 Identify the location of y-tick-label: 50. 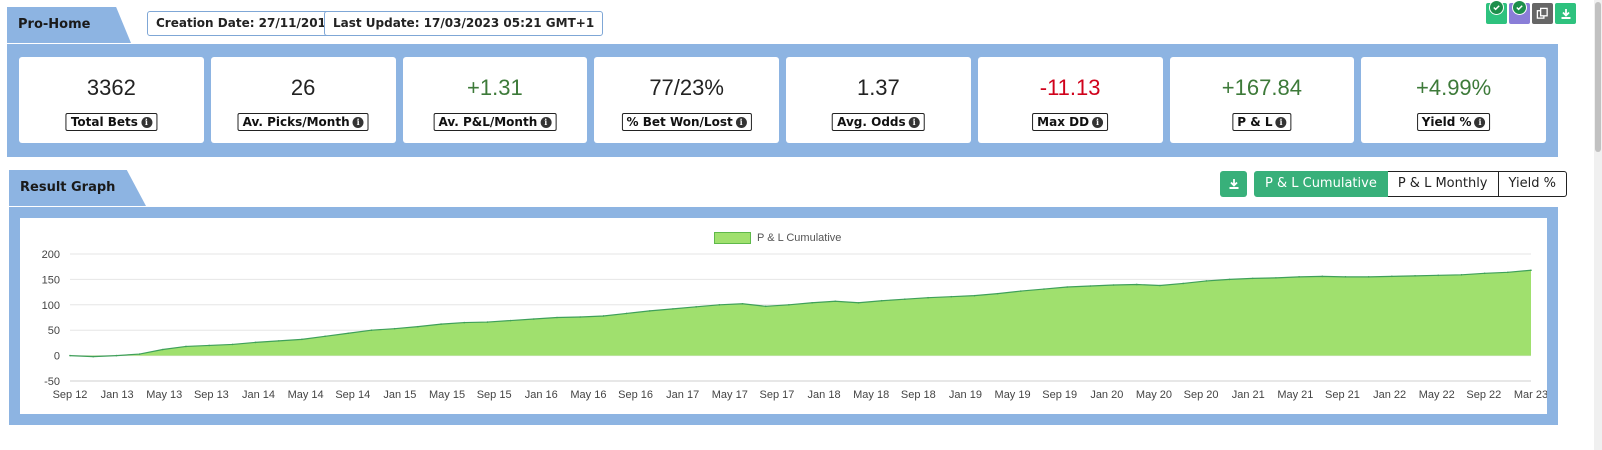
(54, 331).